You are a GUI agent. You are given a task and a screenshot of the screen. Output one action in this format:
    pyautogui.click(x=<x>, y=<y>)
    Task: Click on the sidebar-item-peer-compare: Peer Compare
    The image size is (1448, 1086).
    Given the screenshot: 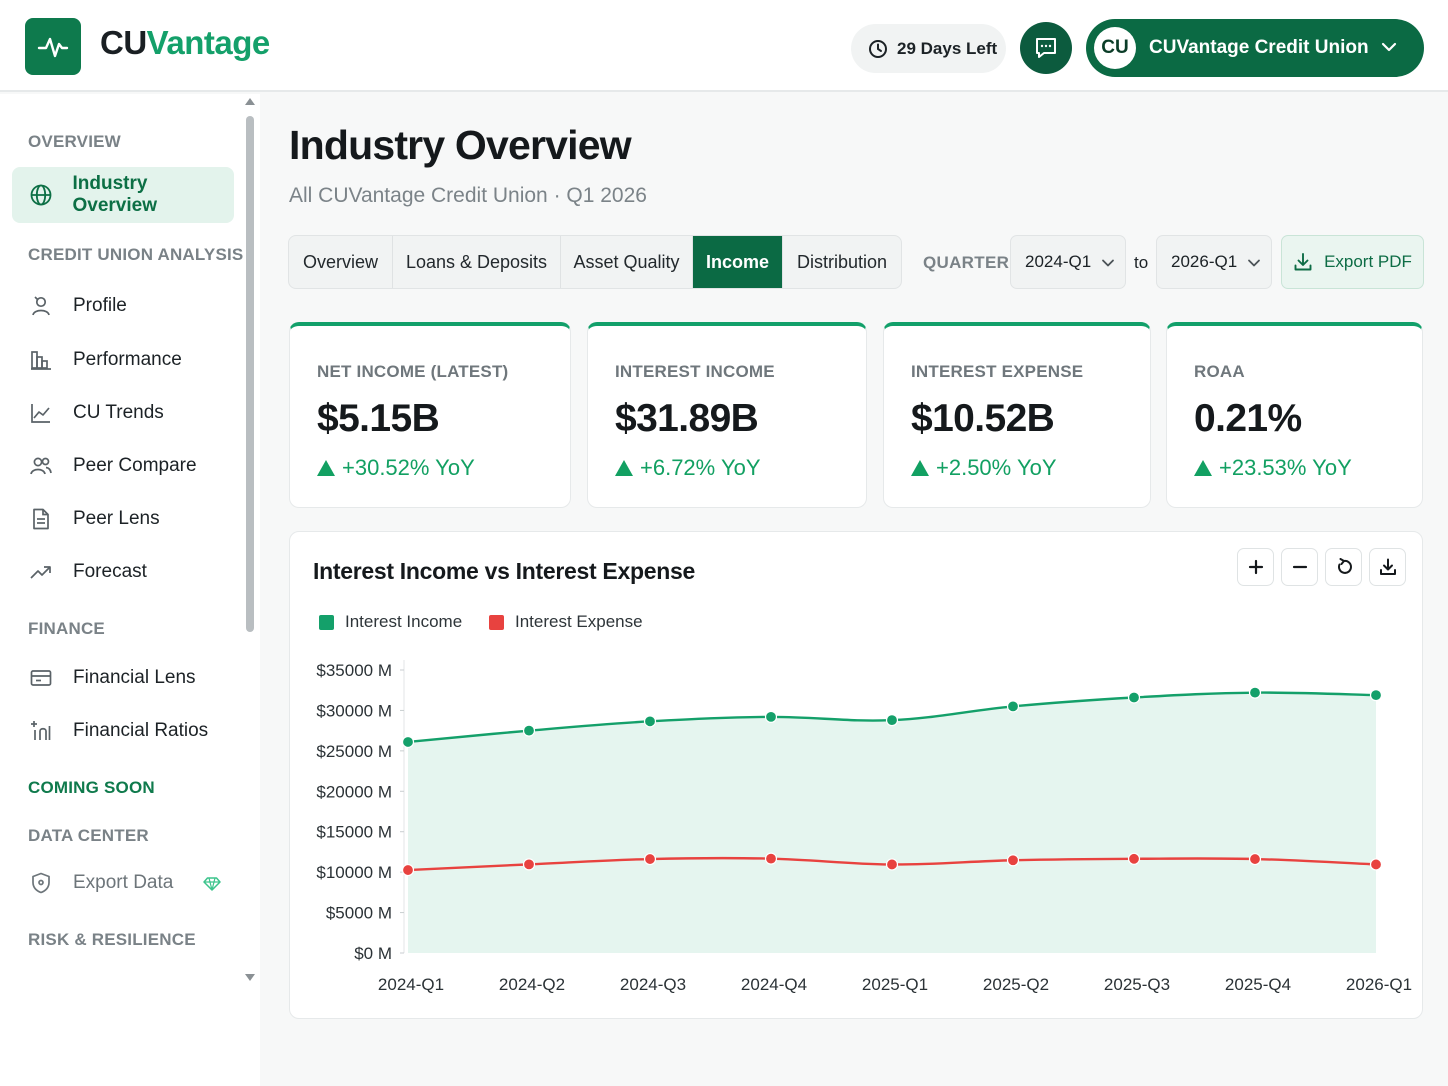 What is the action you would take?
    pyautogui.click(x=123, y=466)
    